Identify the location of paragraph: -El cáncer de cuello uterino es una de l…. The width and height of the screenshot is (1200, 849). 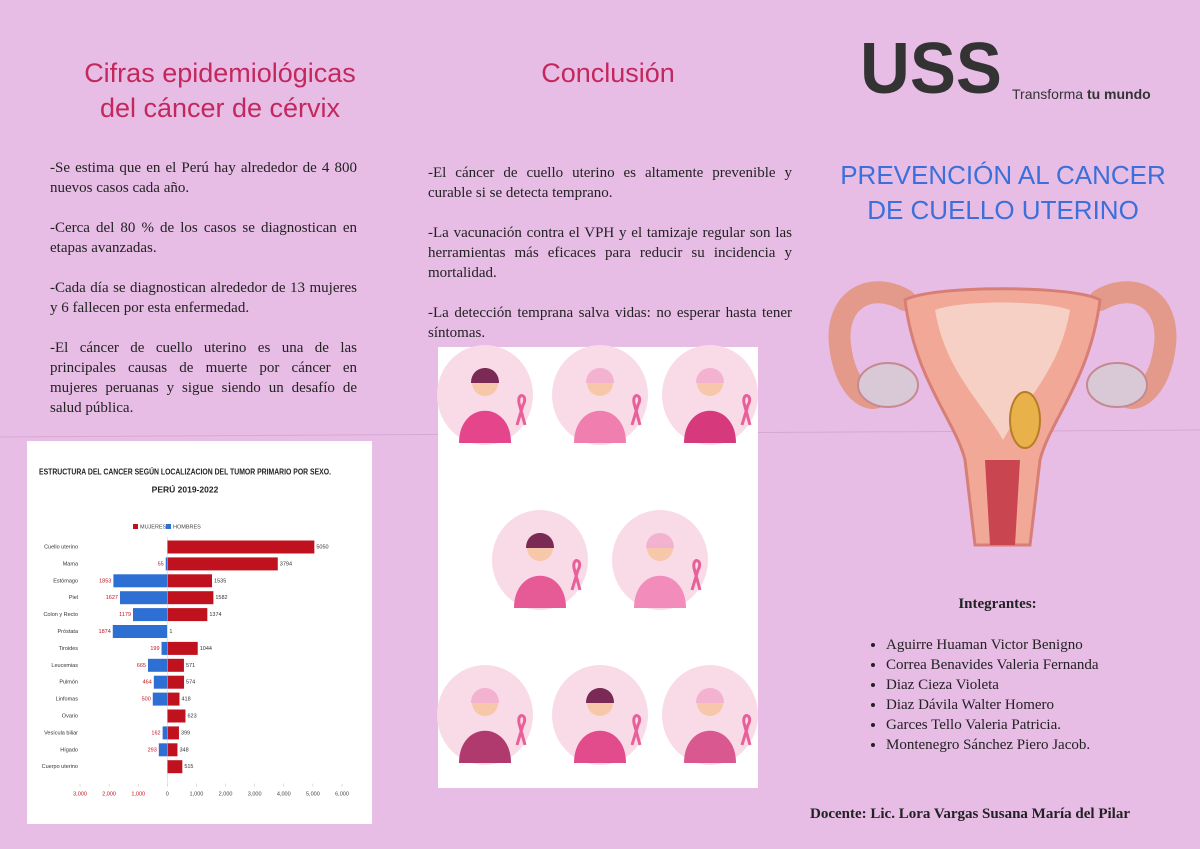
(203, 378).